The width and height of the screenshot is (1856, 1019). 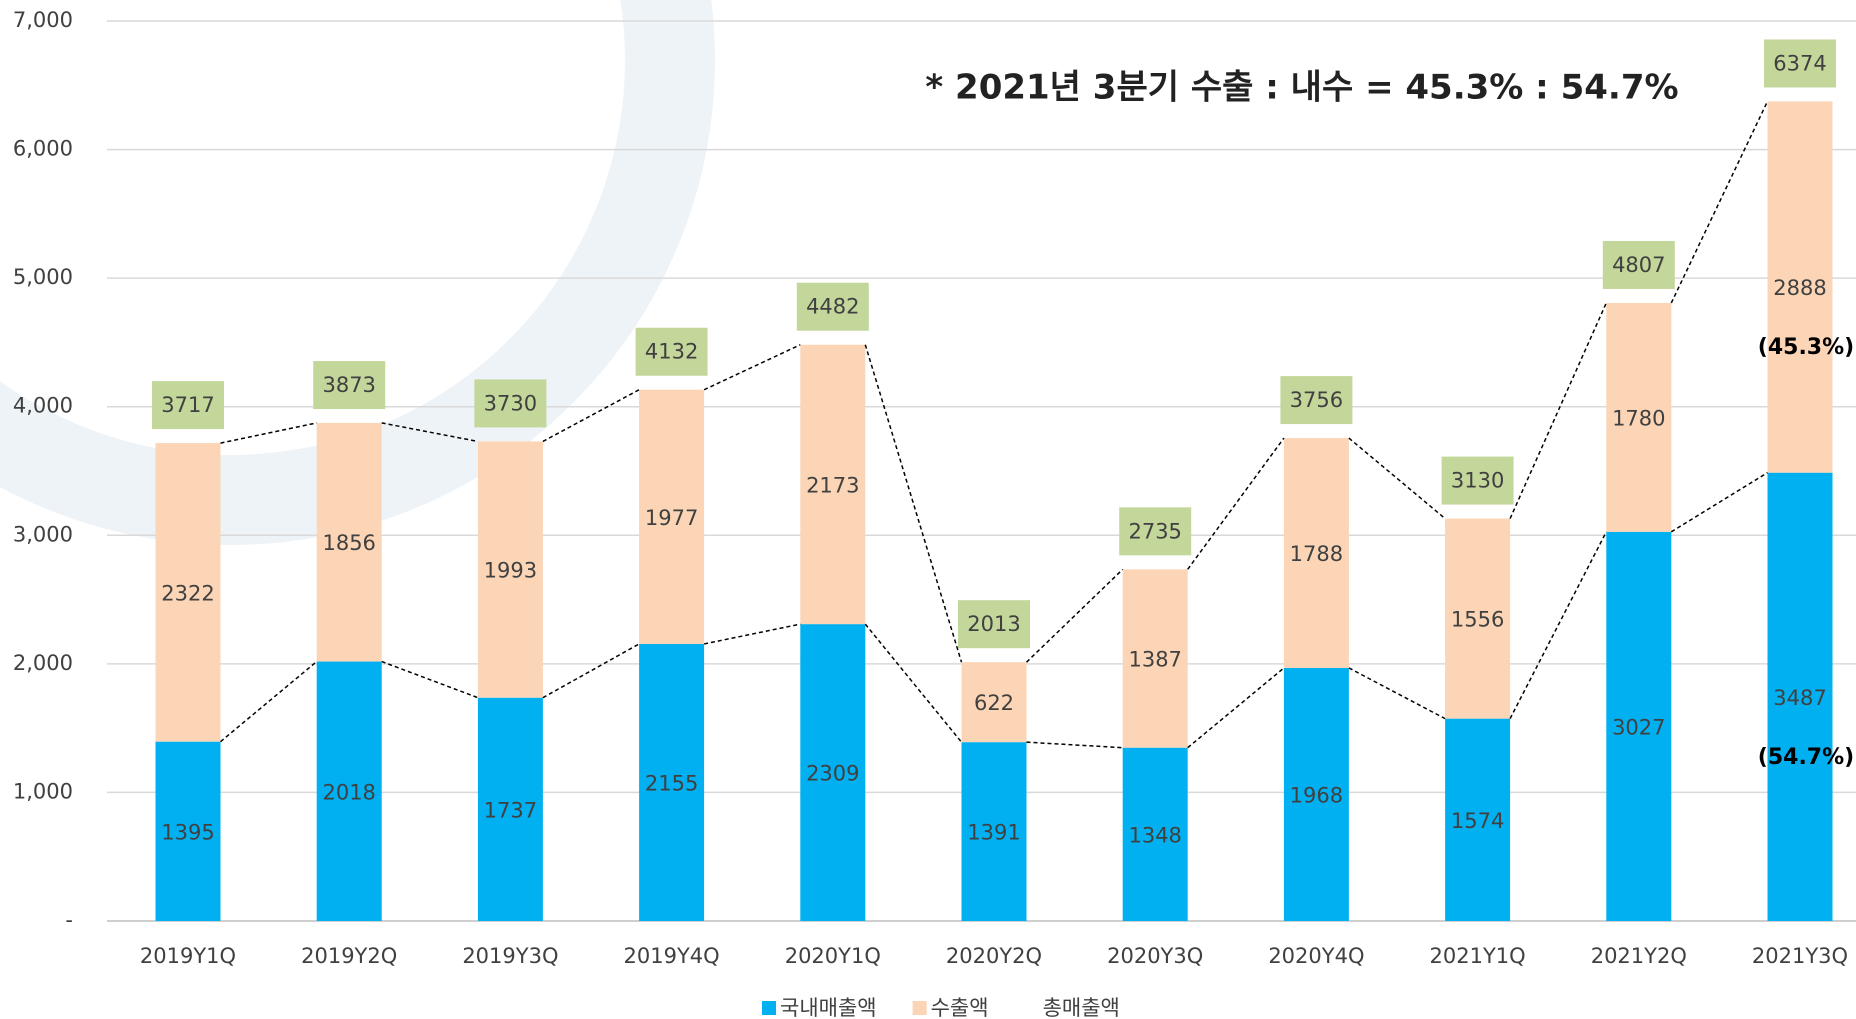 I want to click on data-label: 1968, so click(x=1316, y=795).